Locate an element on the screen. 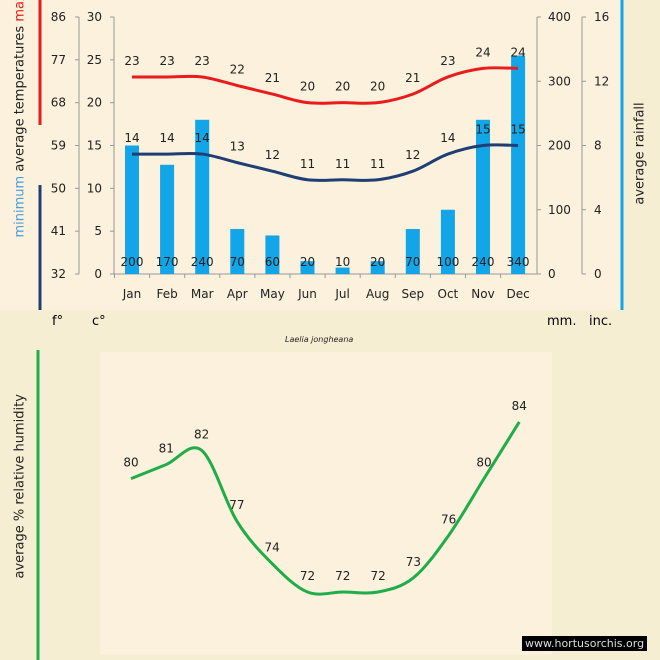  rainfall-data-label: 60 is located at coordinates (272, 262).